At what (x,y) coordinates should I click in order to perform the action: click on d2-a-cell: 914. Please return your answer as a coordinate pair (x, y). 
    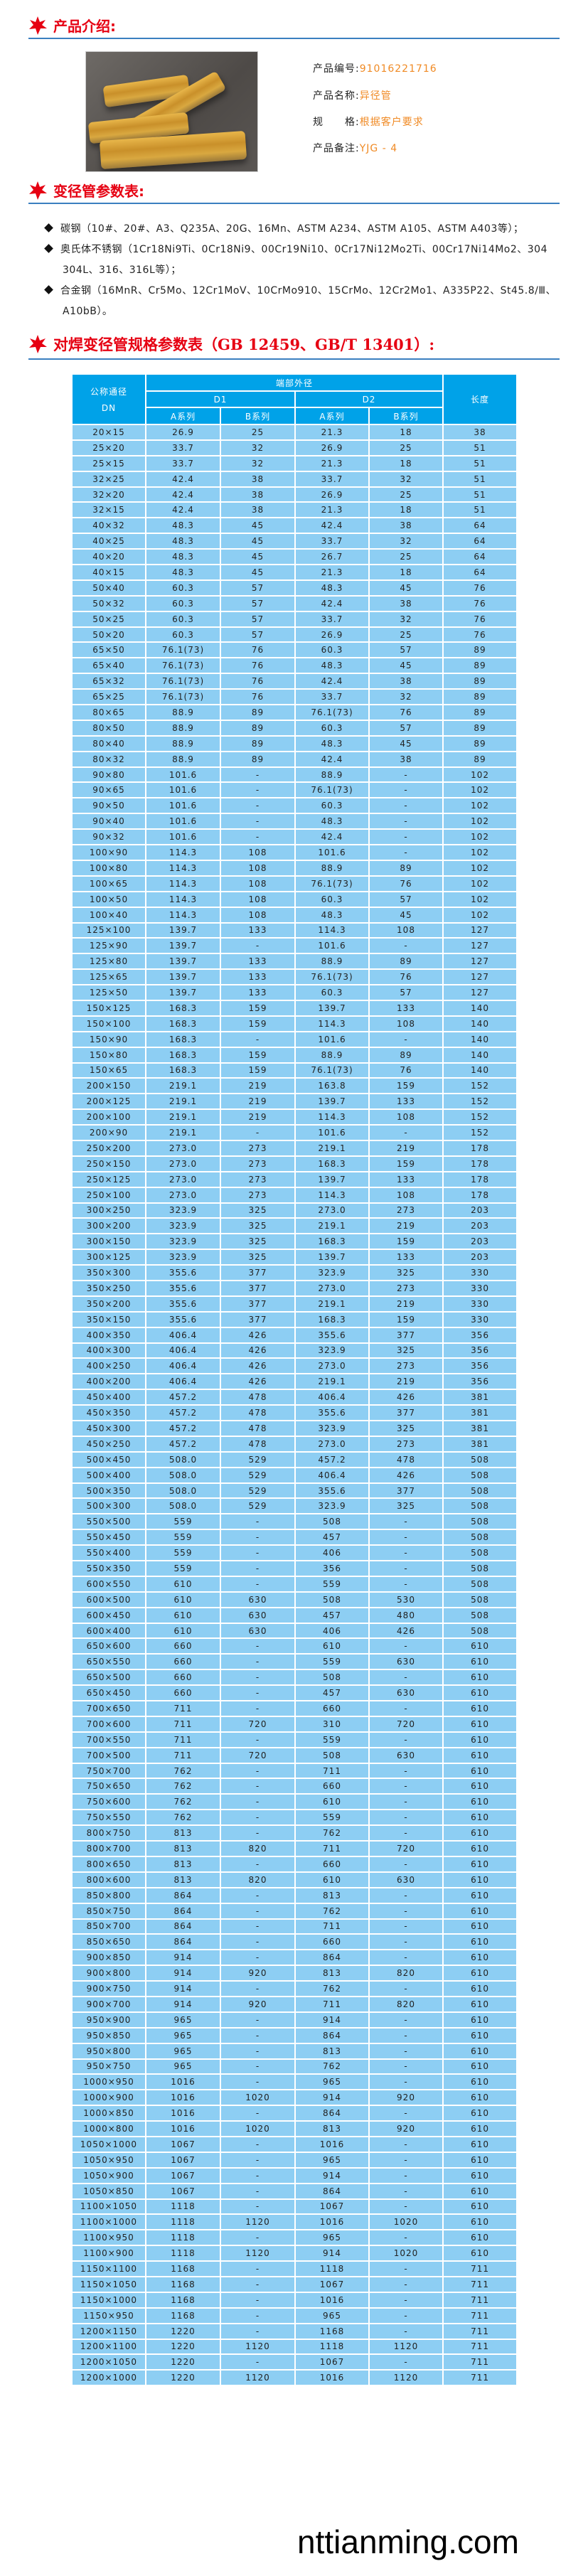
    Looking at the image, I should click on (332, 2253).